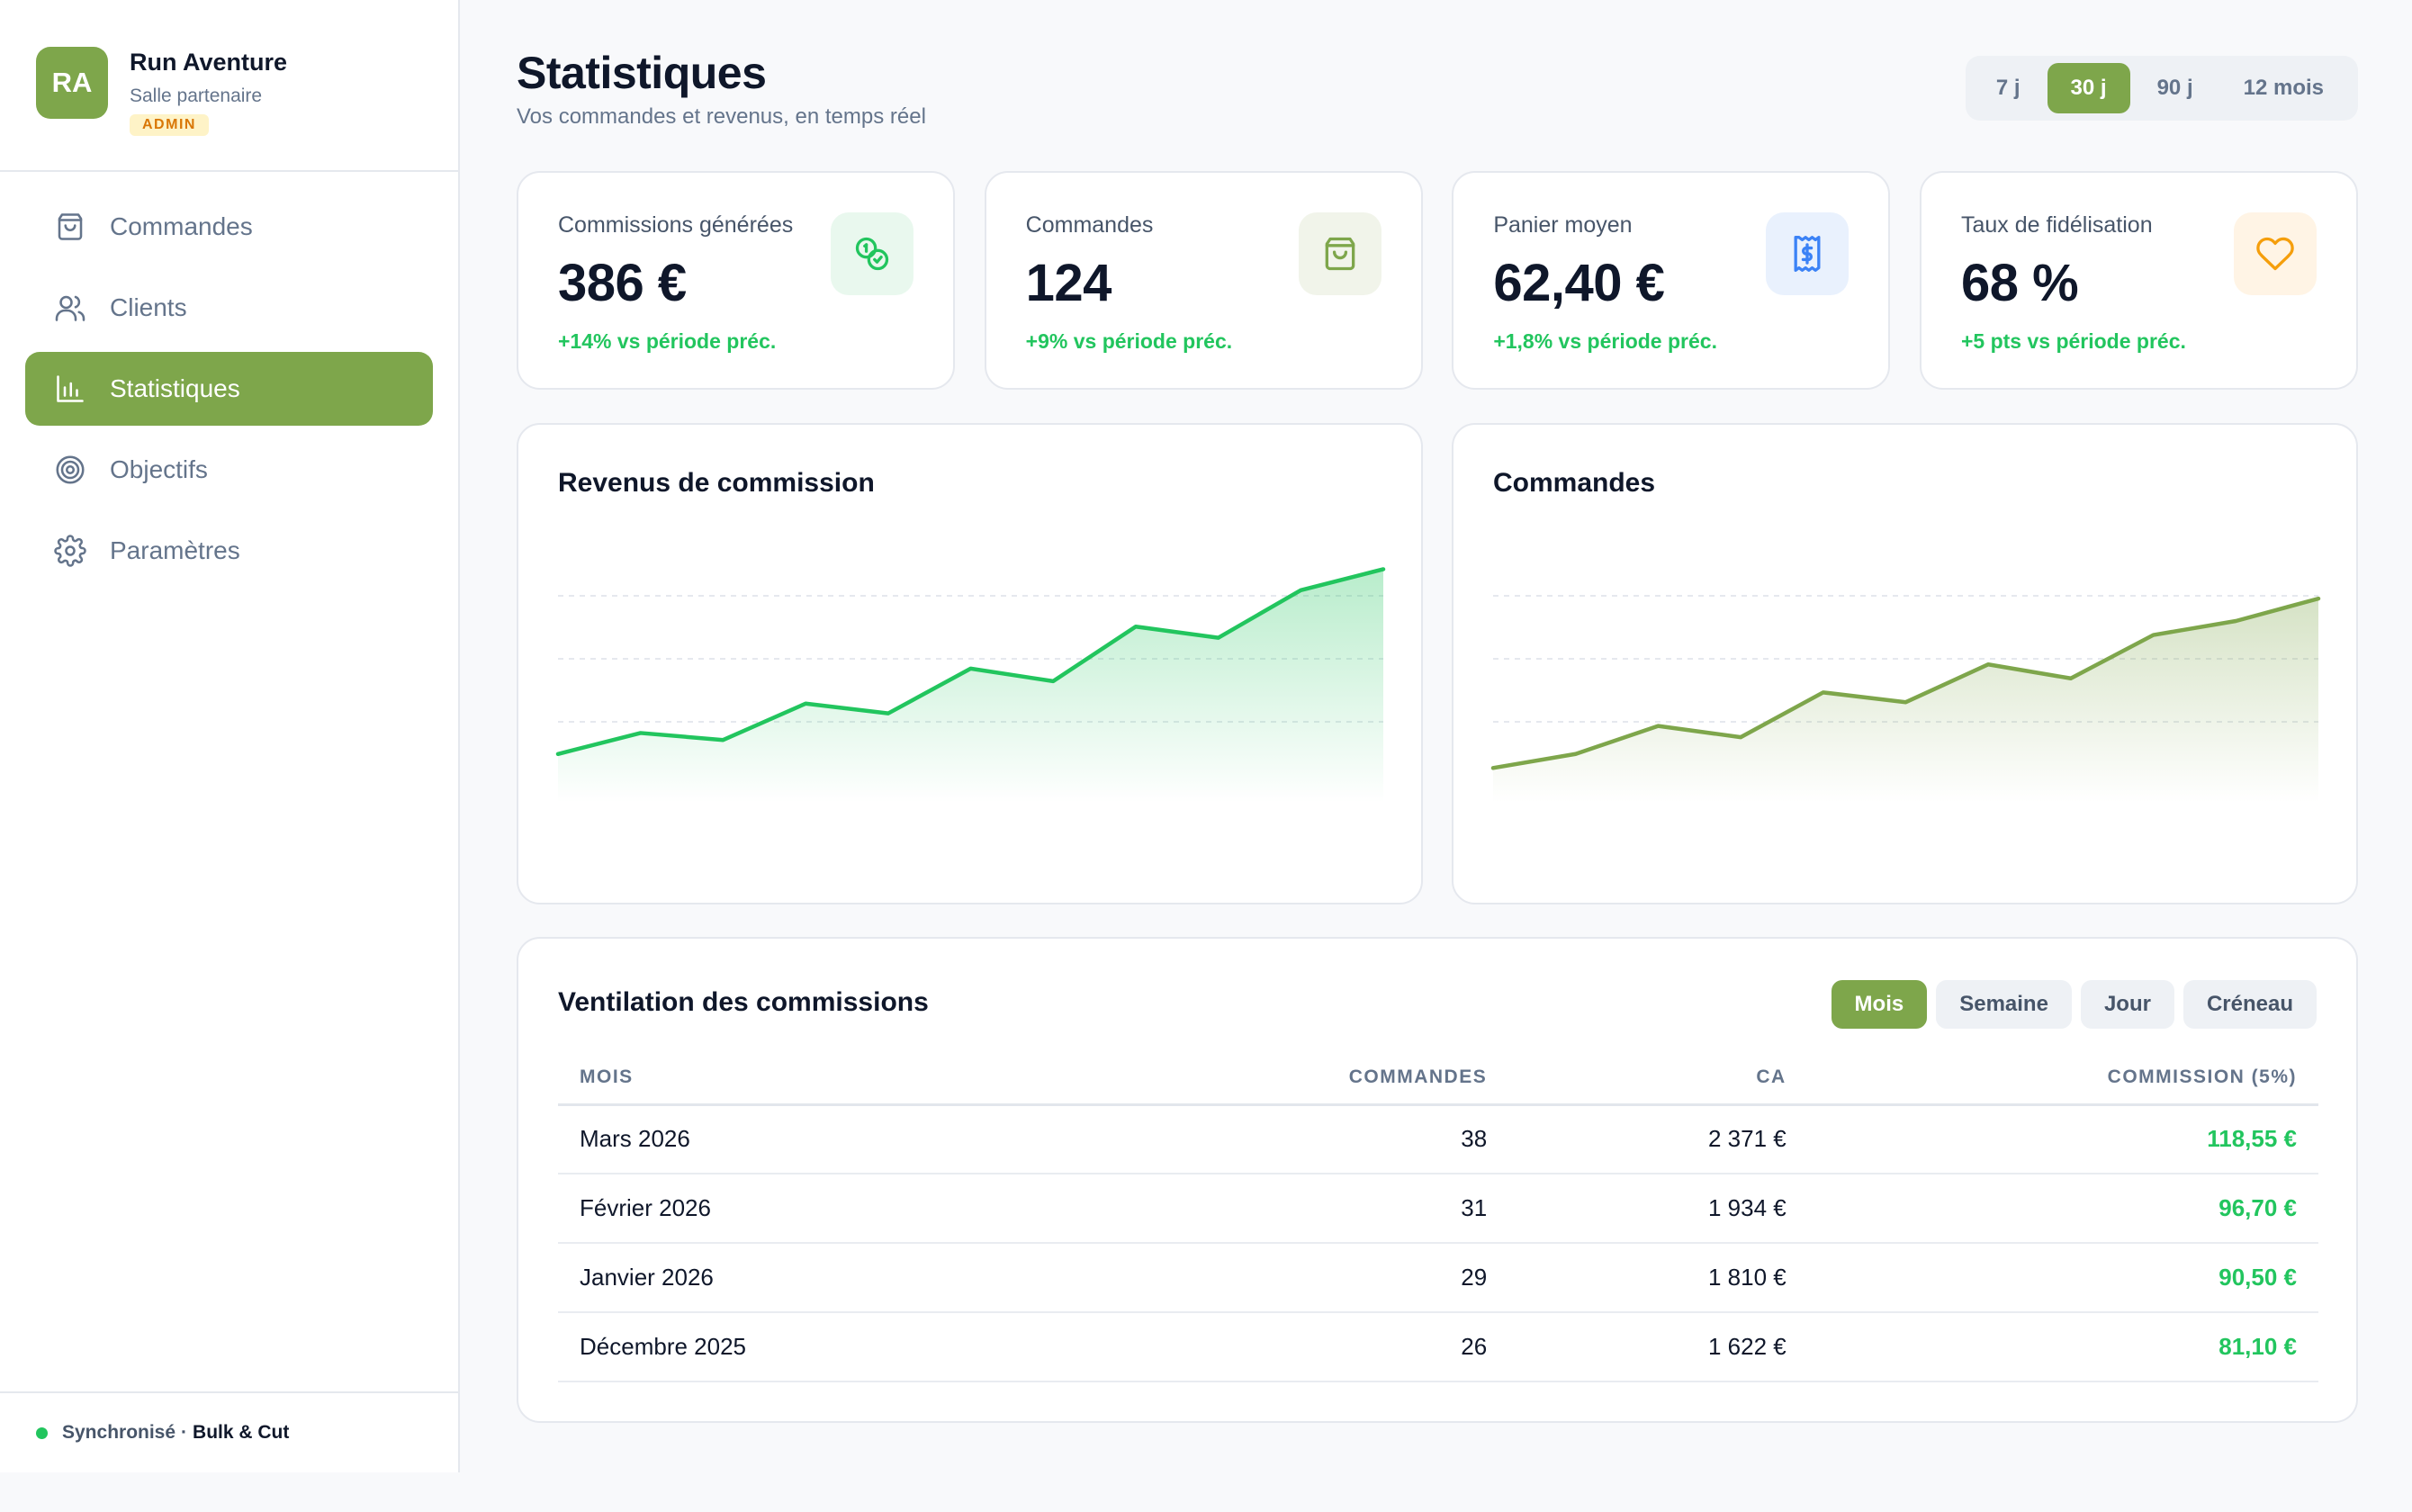 The width and height of the screenshot is (2412, 1512). I want to click on page-title: Statistiques, so click(642, 73).